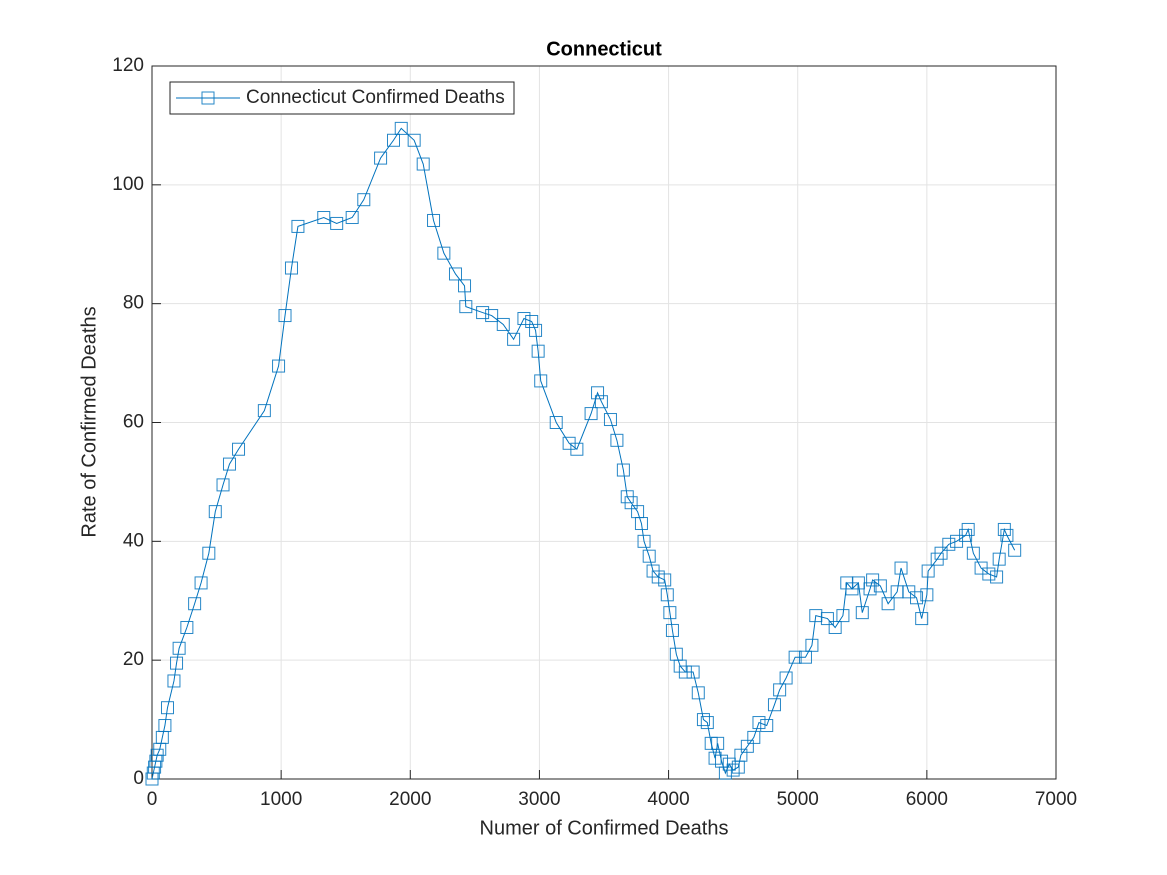 The width and height of the screenshot is (1167, 875). I want to click on y-tick-label: 100, so click(128, 184).